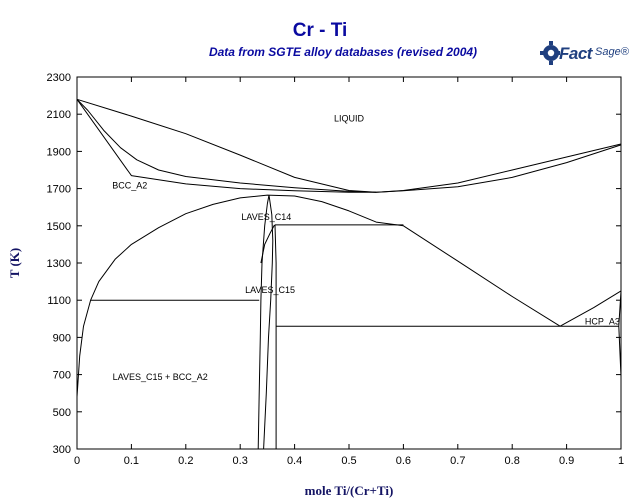  What do you see at coordinates (62, 413) in the screenshot?
I see `y-tick-label: 500` at bounding box center [62, 413].